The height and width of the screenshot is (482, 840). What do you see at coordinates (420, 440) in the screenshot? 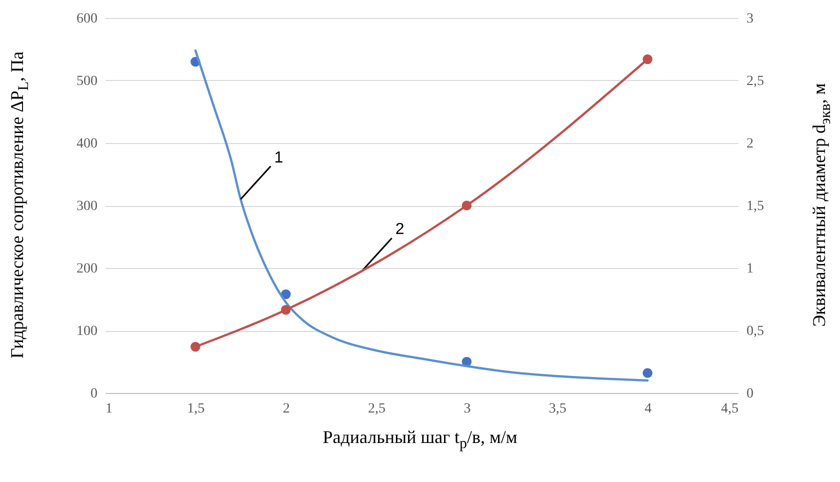
I see `x-axis-title: Радиальный шаг t$_{р}$/в, м/м` at bounding box center [420, 440].